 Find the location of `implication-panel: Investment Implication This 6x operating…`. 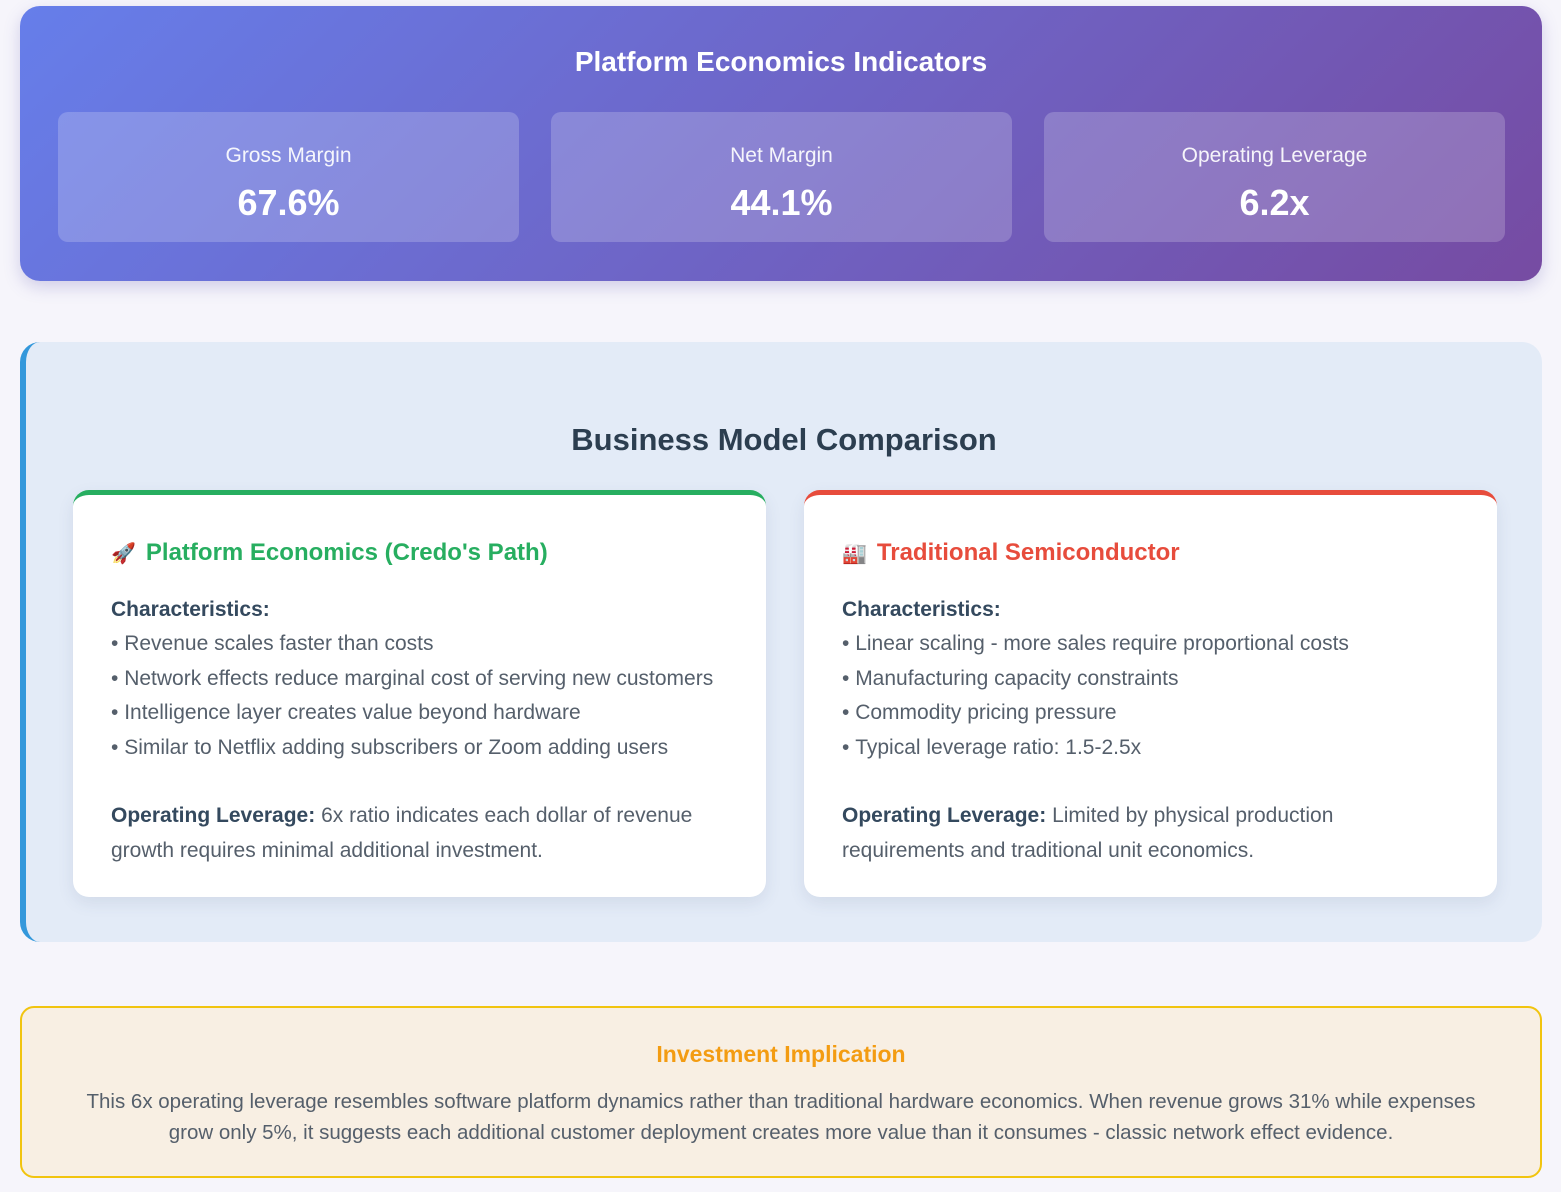

implication-panel: Investment Implication This 6x operating… is located at coordinates (781, 1092).